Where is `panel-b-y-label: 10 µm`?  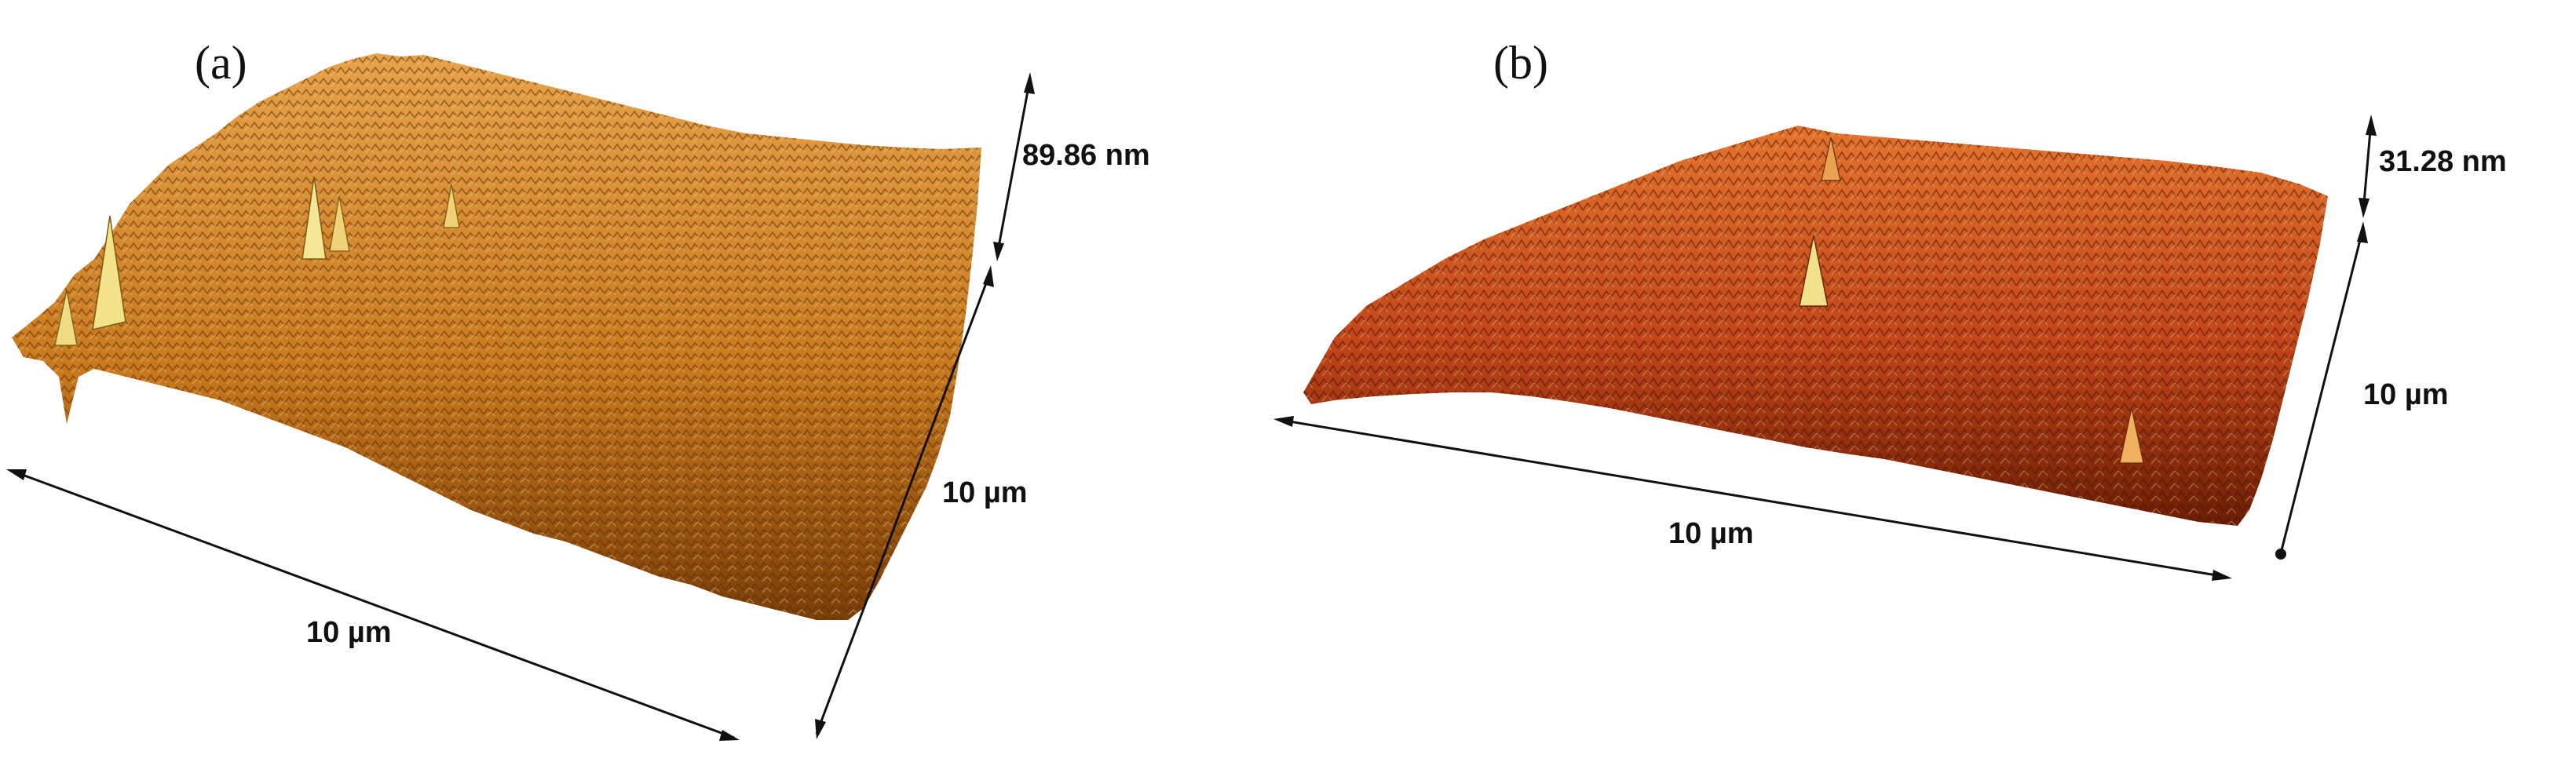 panel-b-y-label: 10 µm is located at coordinates (2406, 394).